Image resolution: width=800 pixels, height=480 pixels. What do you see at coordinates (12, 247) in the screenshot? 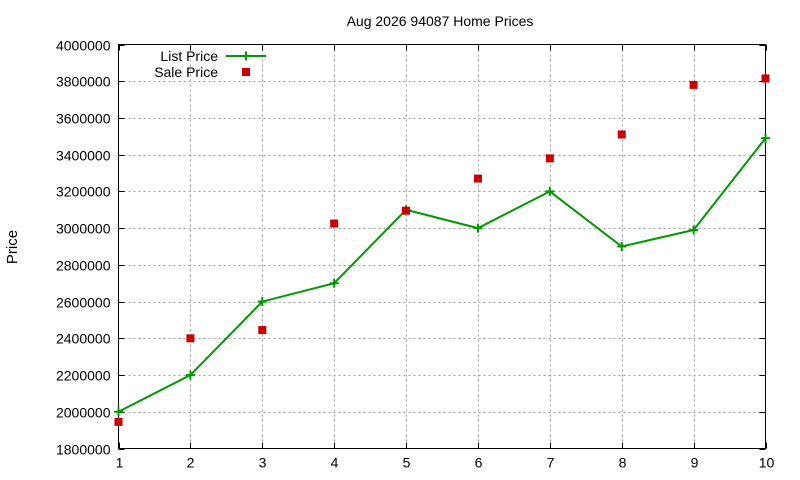
I see `y-axis-label: Price` at bounding box center [12, 247].